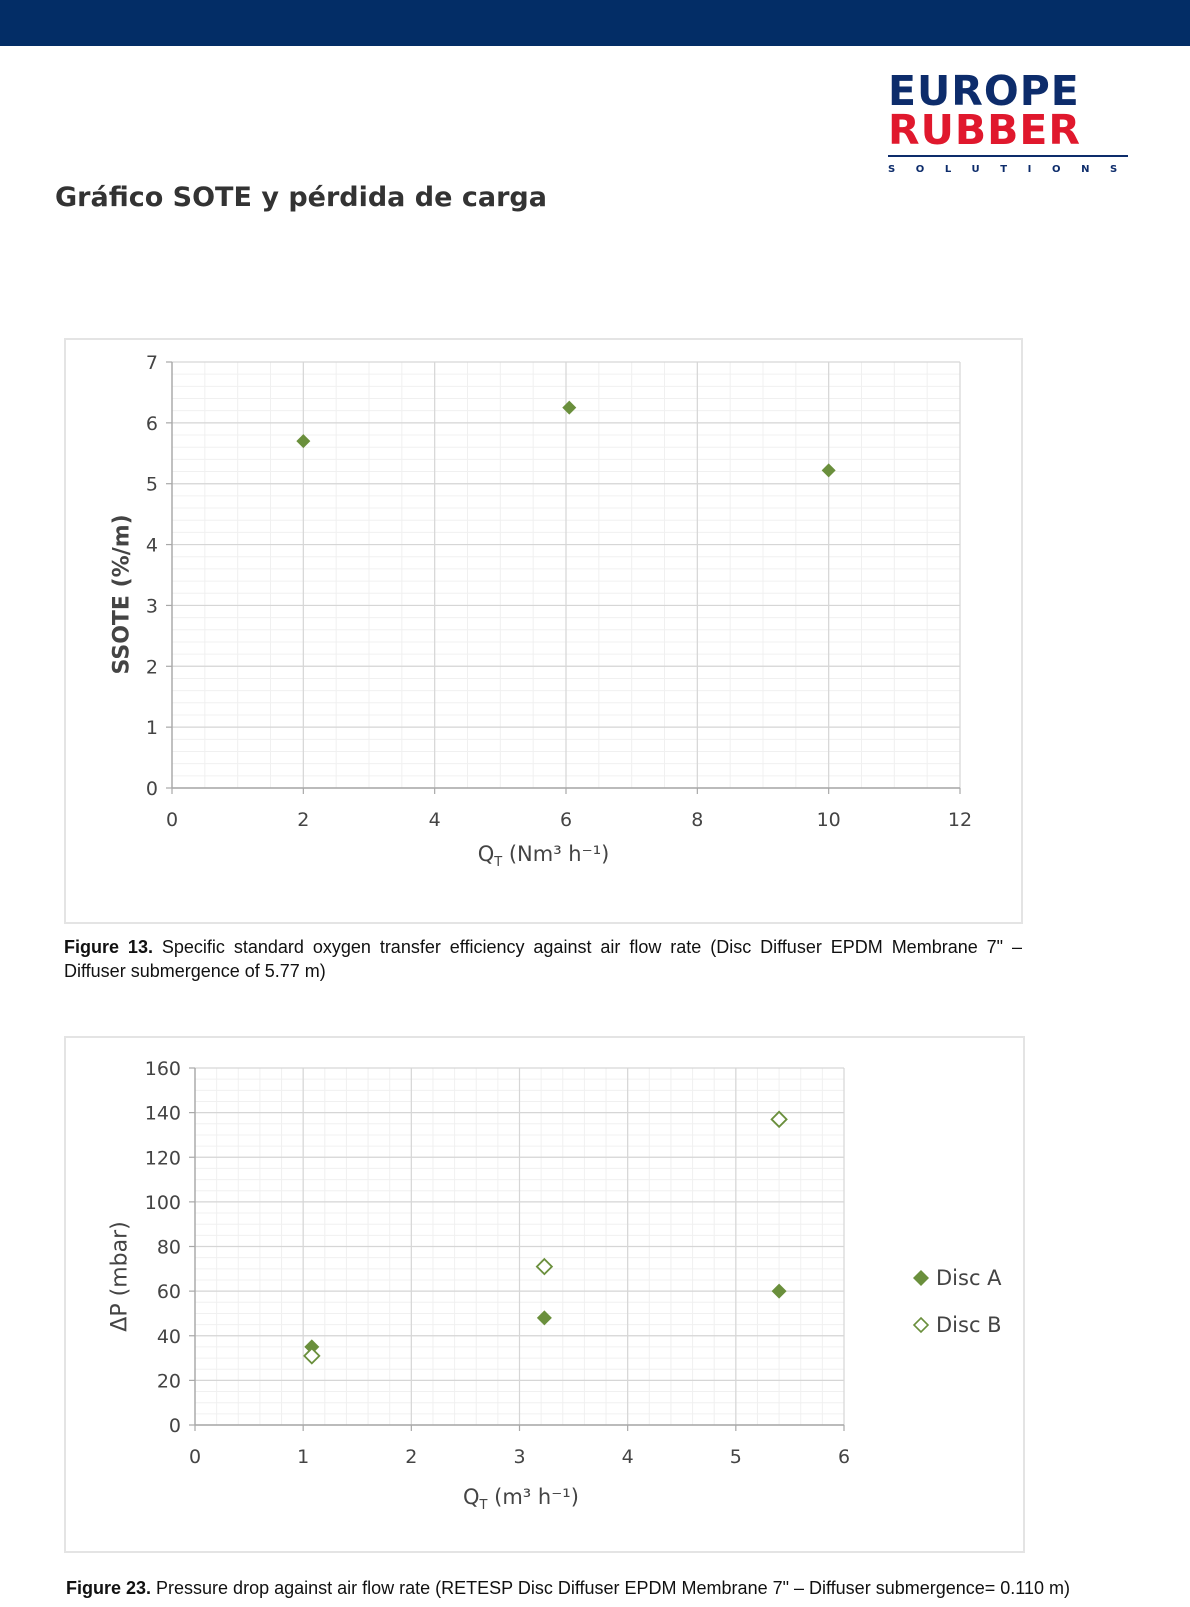 Image resolution: width=1190 pixels, height=1607 pixels. What do you see at coordinates (984, 130) in the screenshot?
I see `logo-line-rubber: RUBBER` at bounding box center [984, 130].